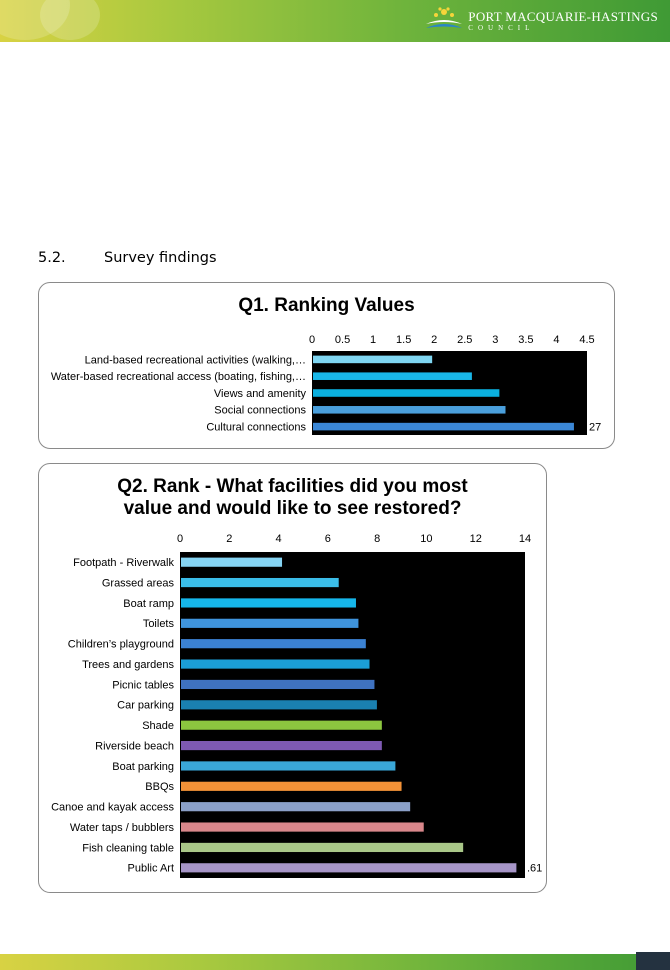 Image resolution: width=670 pixels, height=970 pixels. Describe the element at coordinates (143, 685) in the screenshot. I see `category-label: Picnic tables` at that location.